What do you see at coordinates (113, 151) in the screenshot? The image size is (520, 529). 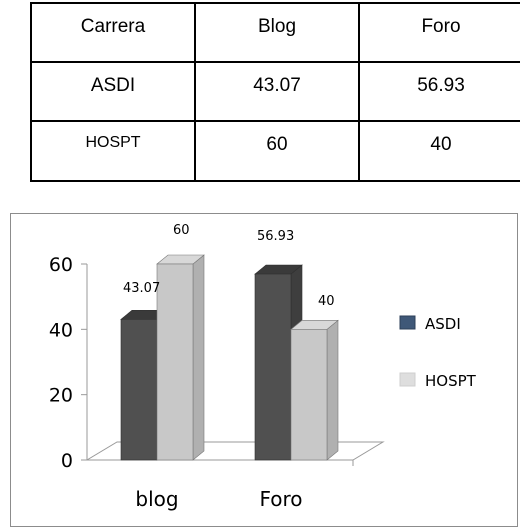 I see `table-cell: HOSPT` at bounding box center [113, 151].